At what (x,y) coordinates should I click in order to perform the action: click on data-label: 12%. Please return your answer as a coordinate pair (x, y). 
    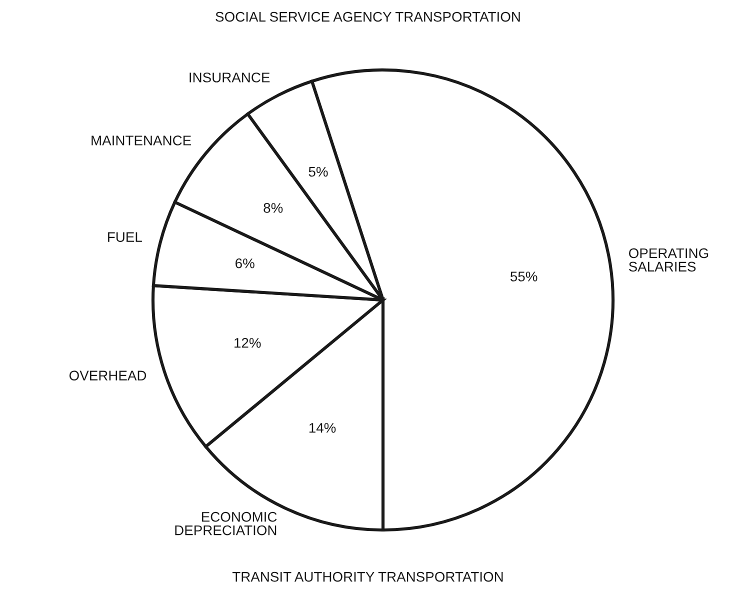
    Looking at the image, I should click on (247, 343).